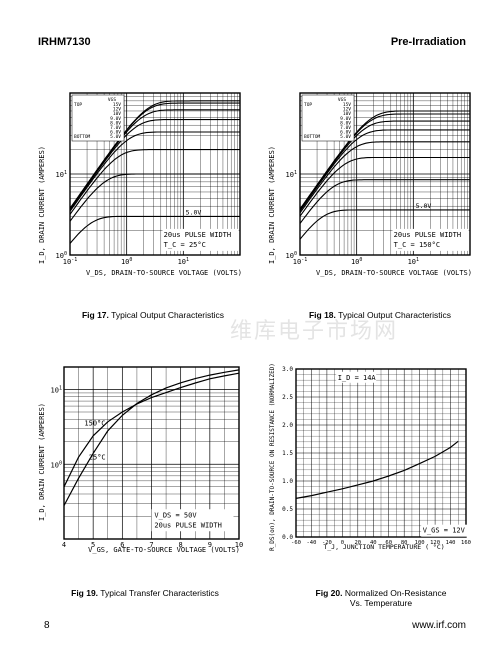  Describe the element at coordinates (64, 42) in the screenshot. I see `part-number: IRHM7130` at that location.